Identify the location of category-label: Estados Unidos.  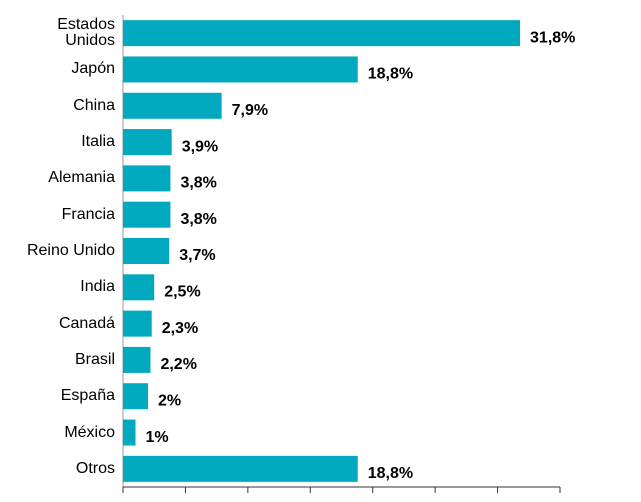
(86, 33).